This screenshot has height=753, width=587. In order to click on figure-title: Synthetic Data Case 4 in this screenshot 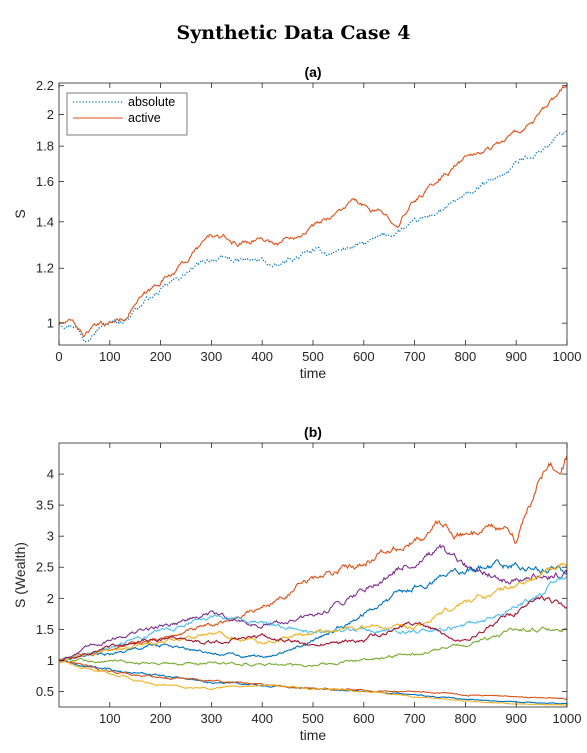, I will do `click(293, 33)`.